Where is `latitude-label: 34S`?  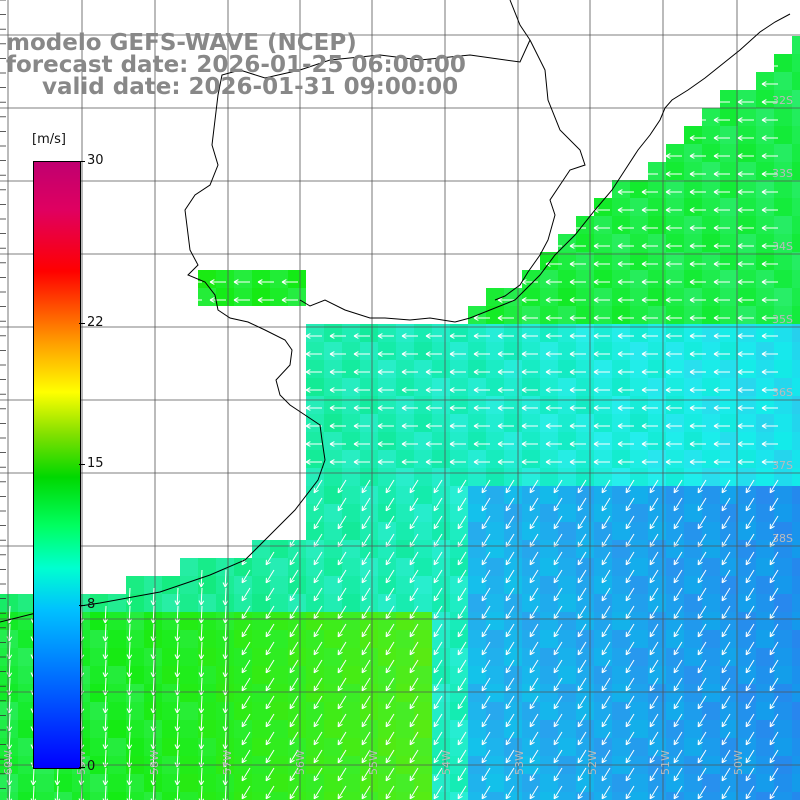
latitude-label: 34S is located at coordinates (782, 246).